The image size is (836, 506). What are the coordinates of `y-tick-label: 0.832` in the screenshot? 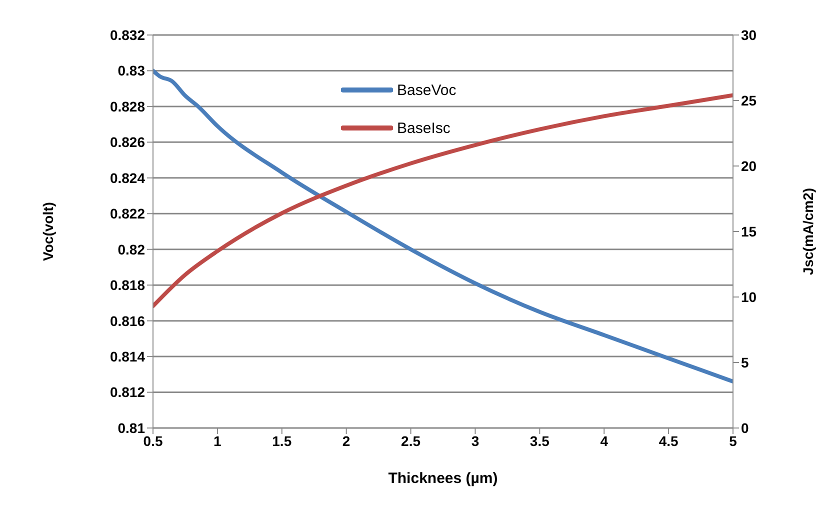 It's located at (128, 34).